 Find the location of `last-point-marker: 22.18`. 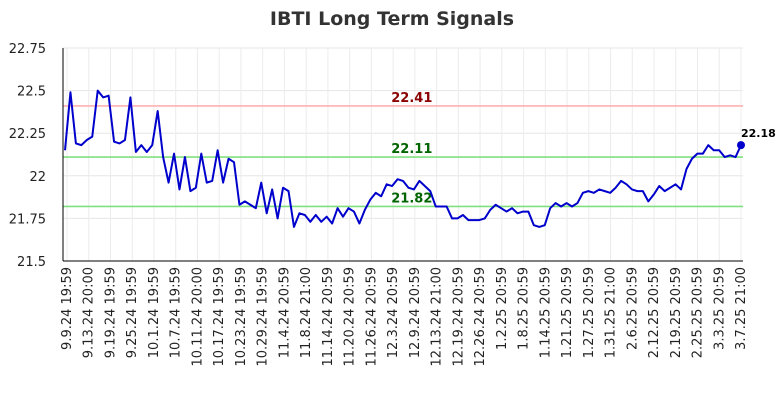

last-point-marker: 22.18 is located at coordinates (756, 138).